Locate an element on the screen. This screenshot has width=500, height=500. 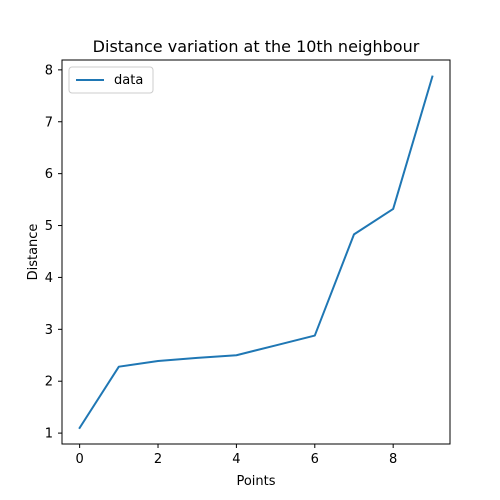
x-axis-ticks: 0 2 4 6 8 is located at coordinates (236, 455).